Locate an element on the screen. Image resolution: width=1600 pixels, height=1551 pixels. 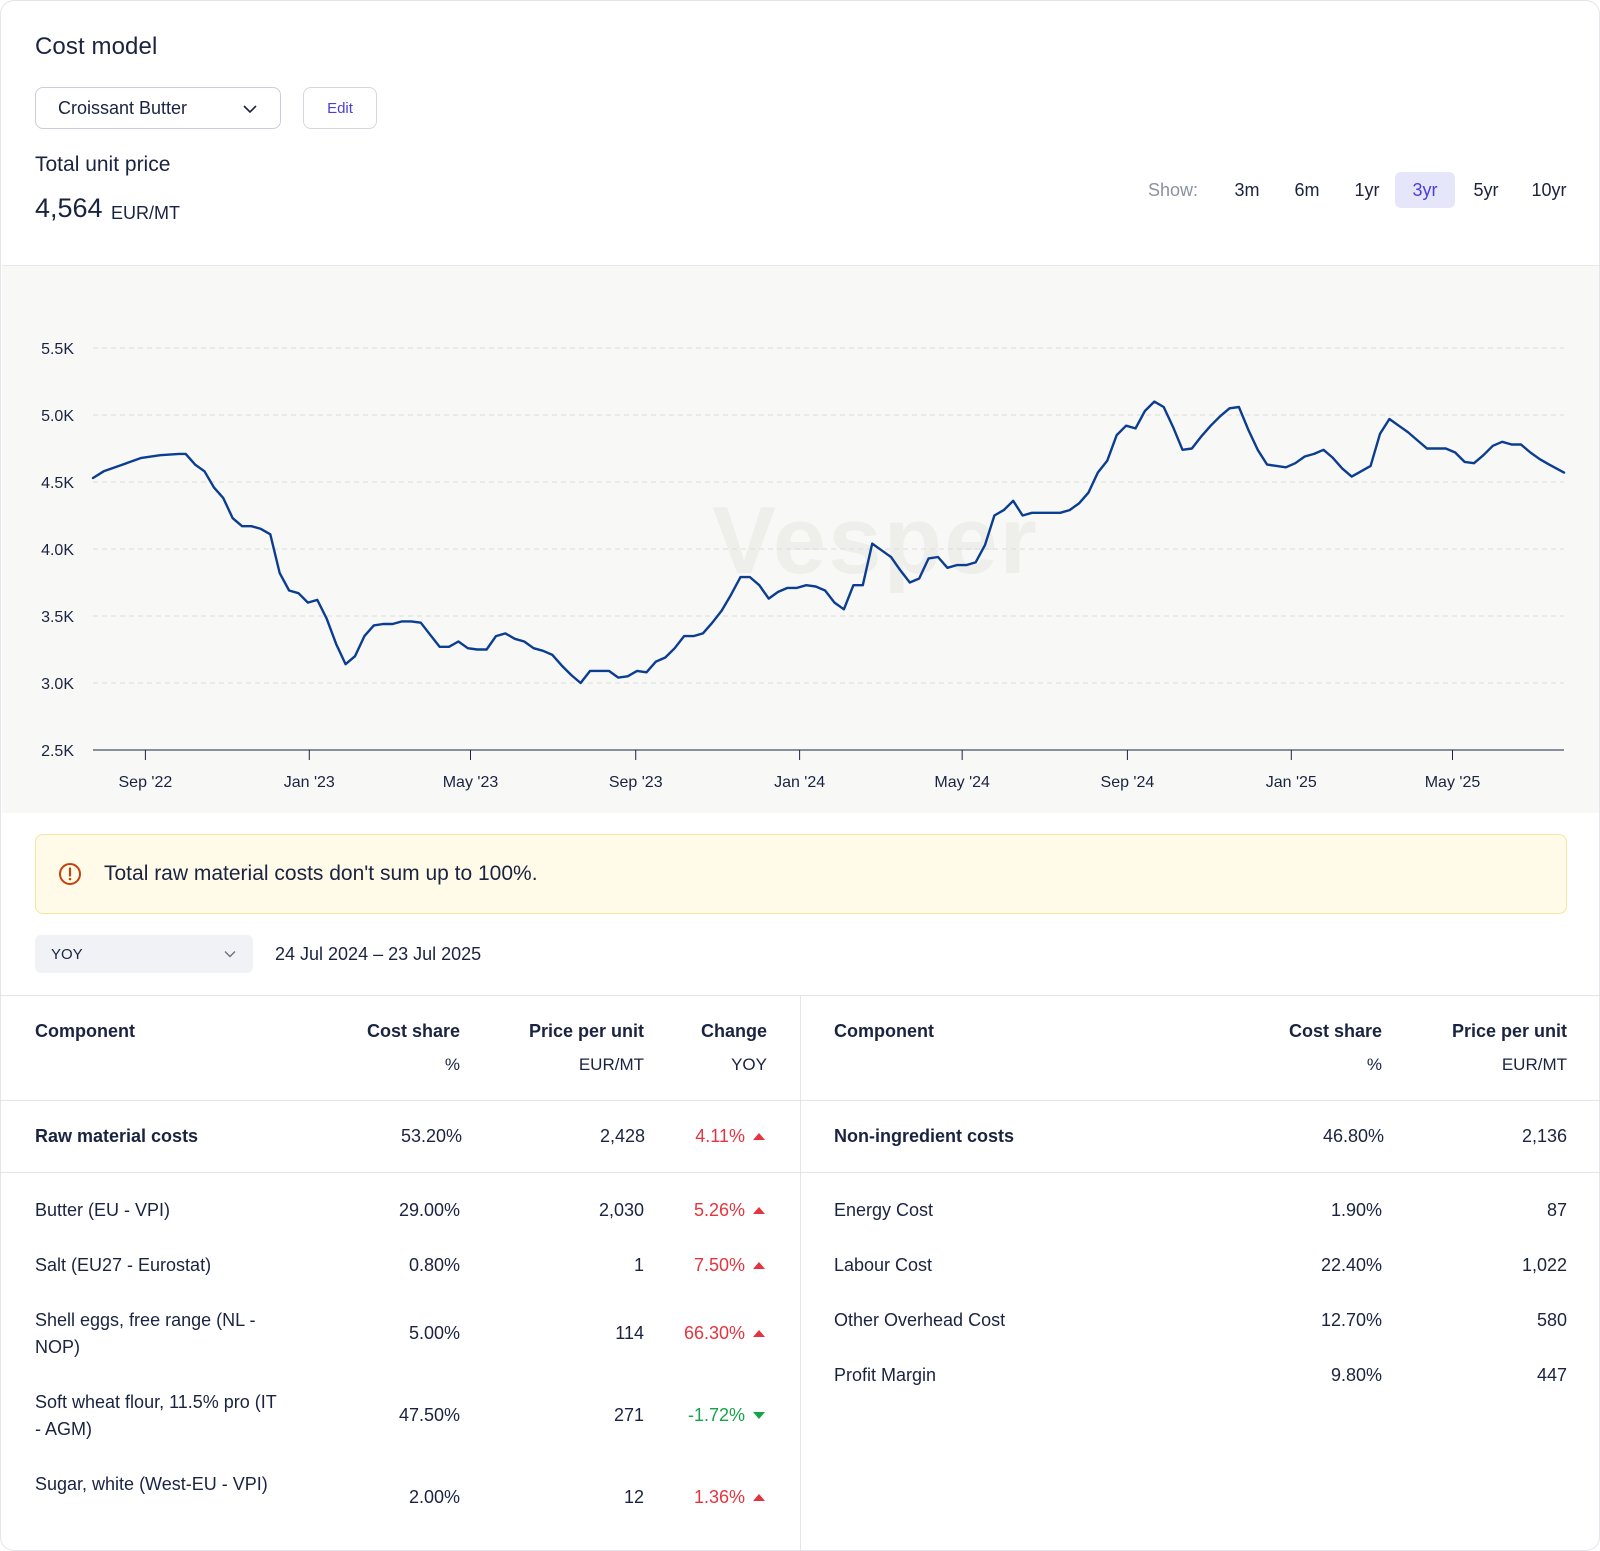
product-select: Croissant Butter is located at coordinates (158, 108).